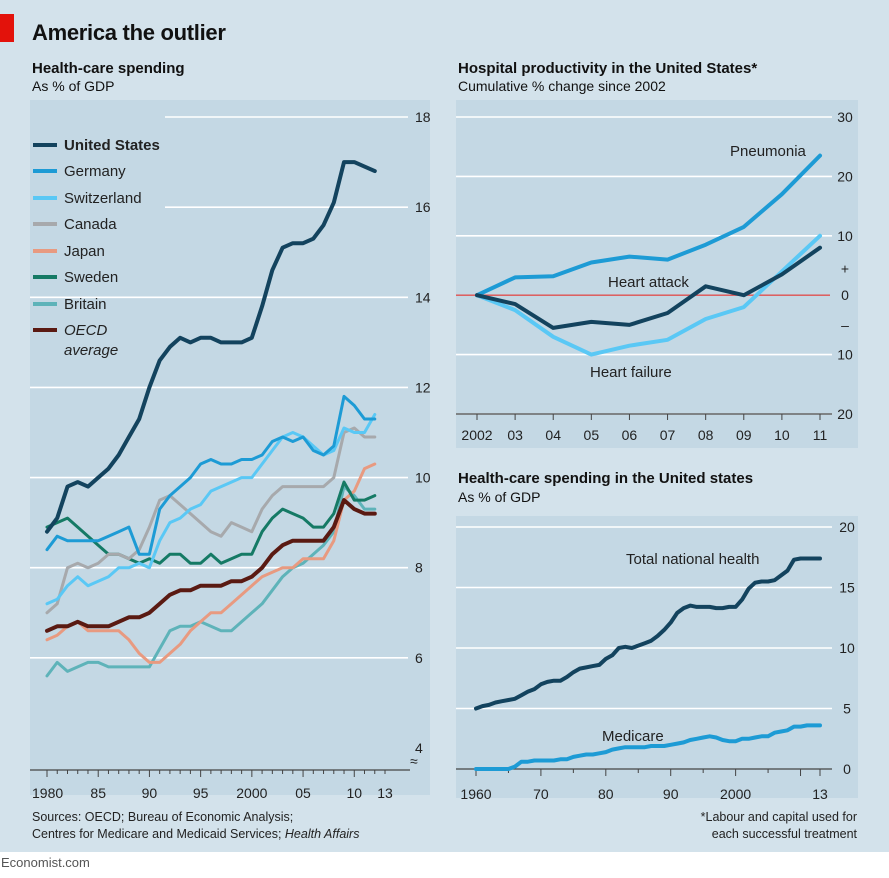 The width and height of the screenshot is (889, 878). What do you see at coordinates (414, 761) in the screenshot?
I see `axis-break-mark: ≈` at bounding box center [414, 761].